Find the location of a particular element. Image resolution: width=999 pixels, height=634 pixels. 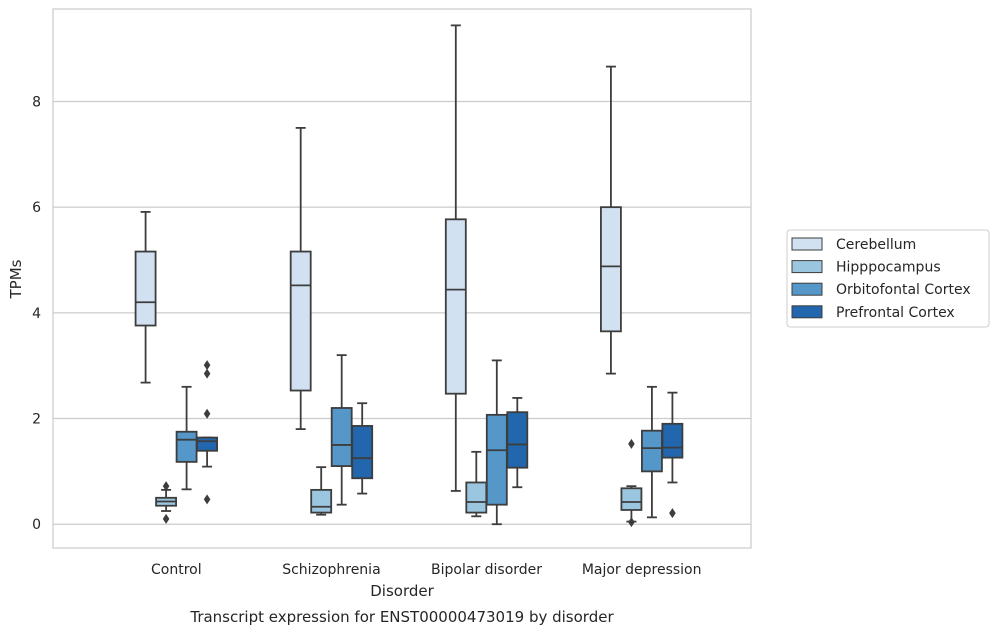

y-axis-label: TPMs is located at coordinates (16, 279).